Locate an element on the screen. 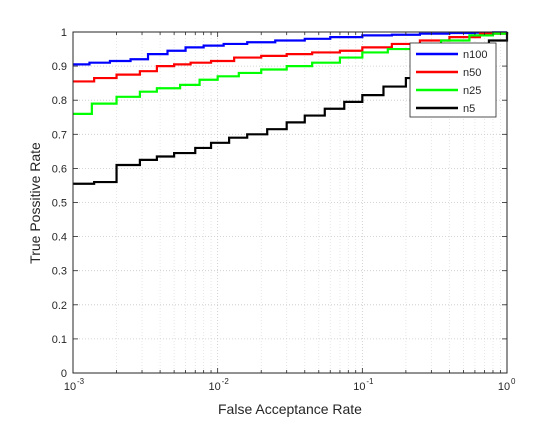 Image resolution: width=560 pixels, height=425 pixels. y-tick-label: 0.1 is located at coordinates (59, 340).